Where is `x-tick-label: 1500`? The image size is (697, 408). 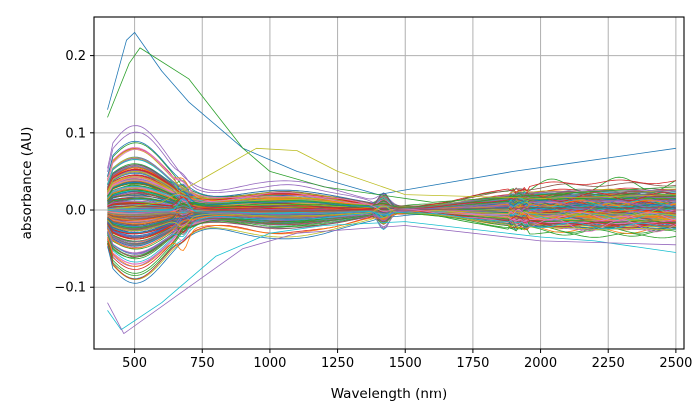 x-tick-label: 1500 is located at coordinates (405, 363).